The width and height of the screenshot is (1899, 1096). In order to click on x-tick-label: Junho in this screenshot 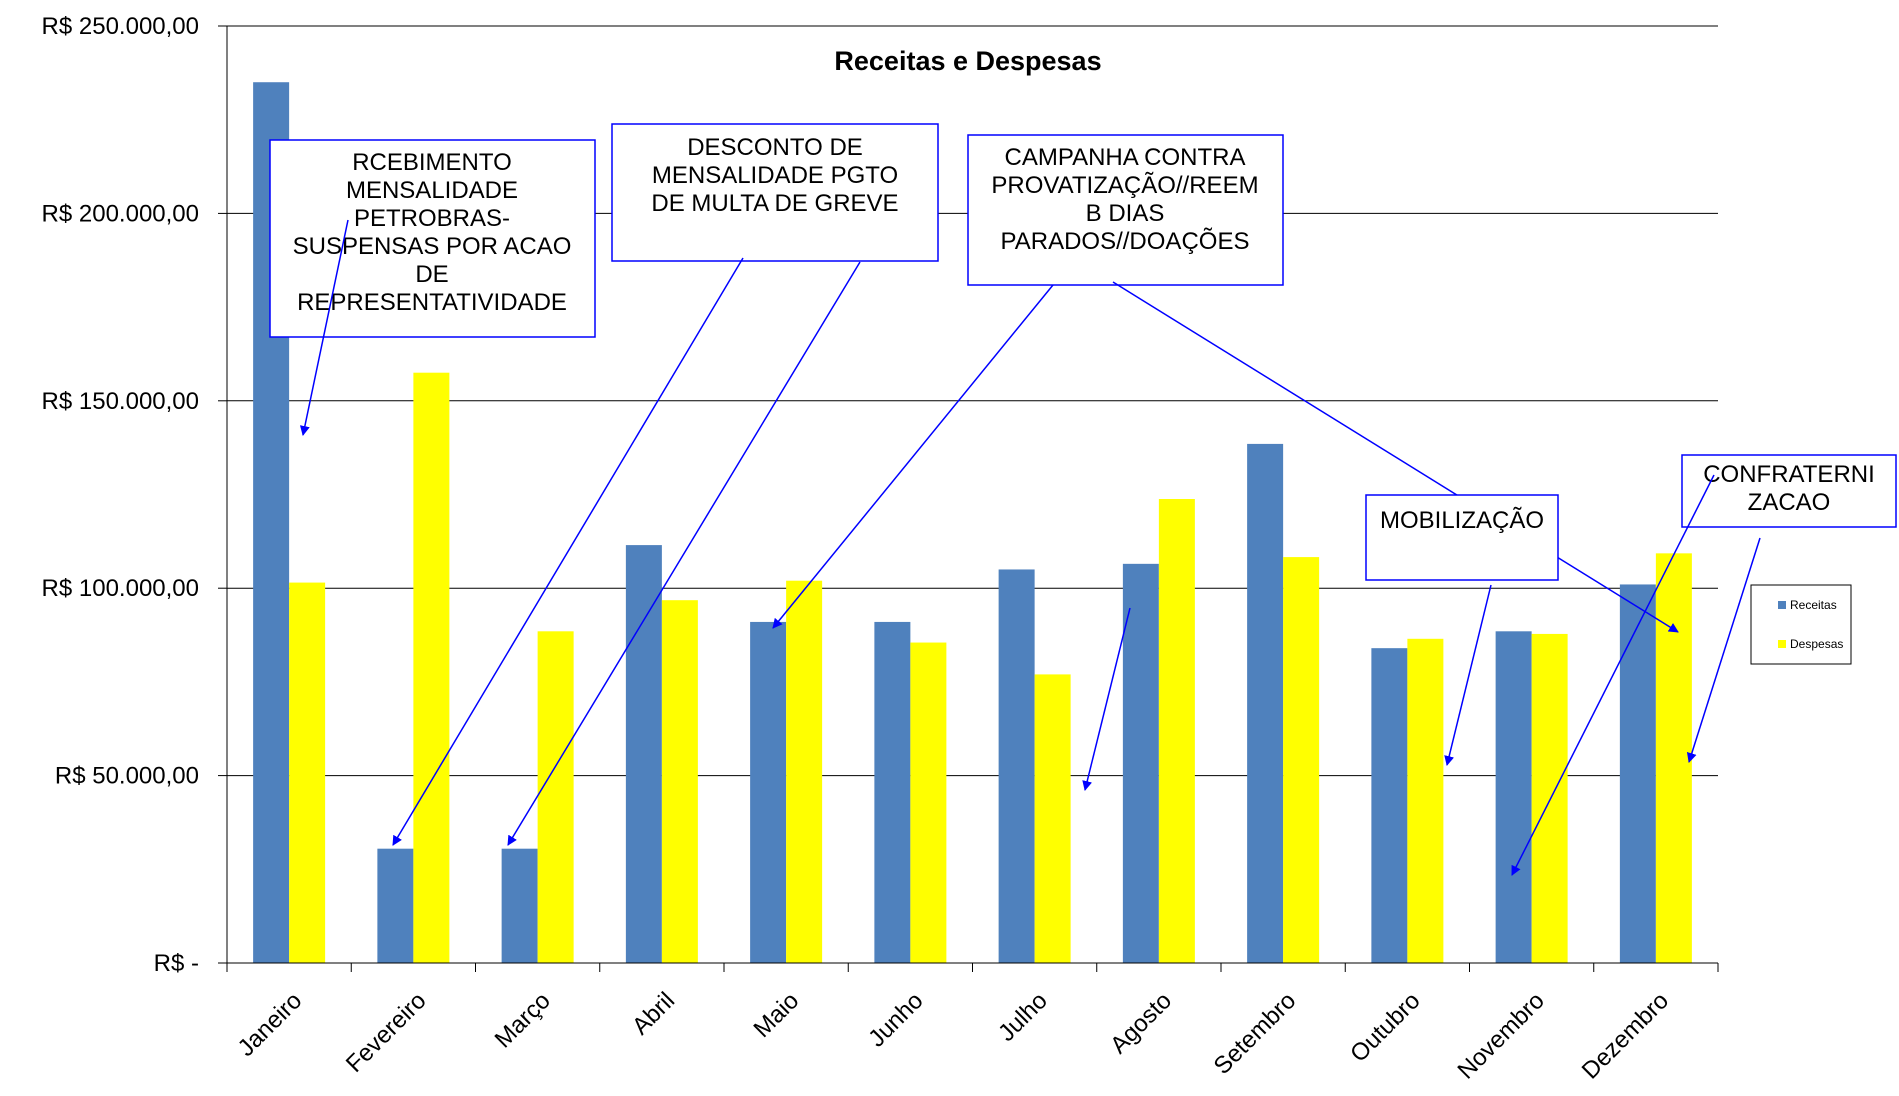, I will do `click(895, 1019)`.